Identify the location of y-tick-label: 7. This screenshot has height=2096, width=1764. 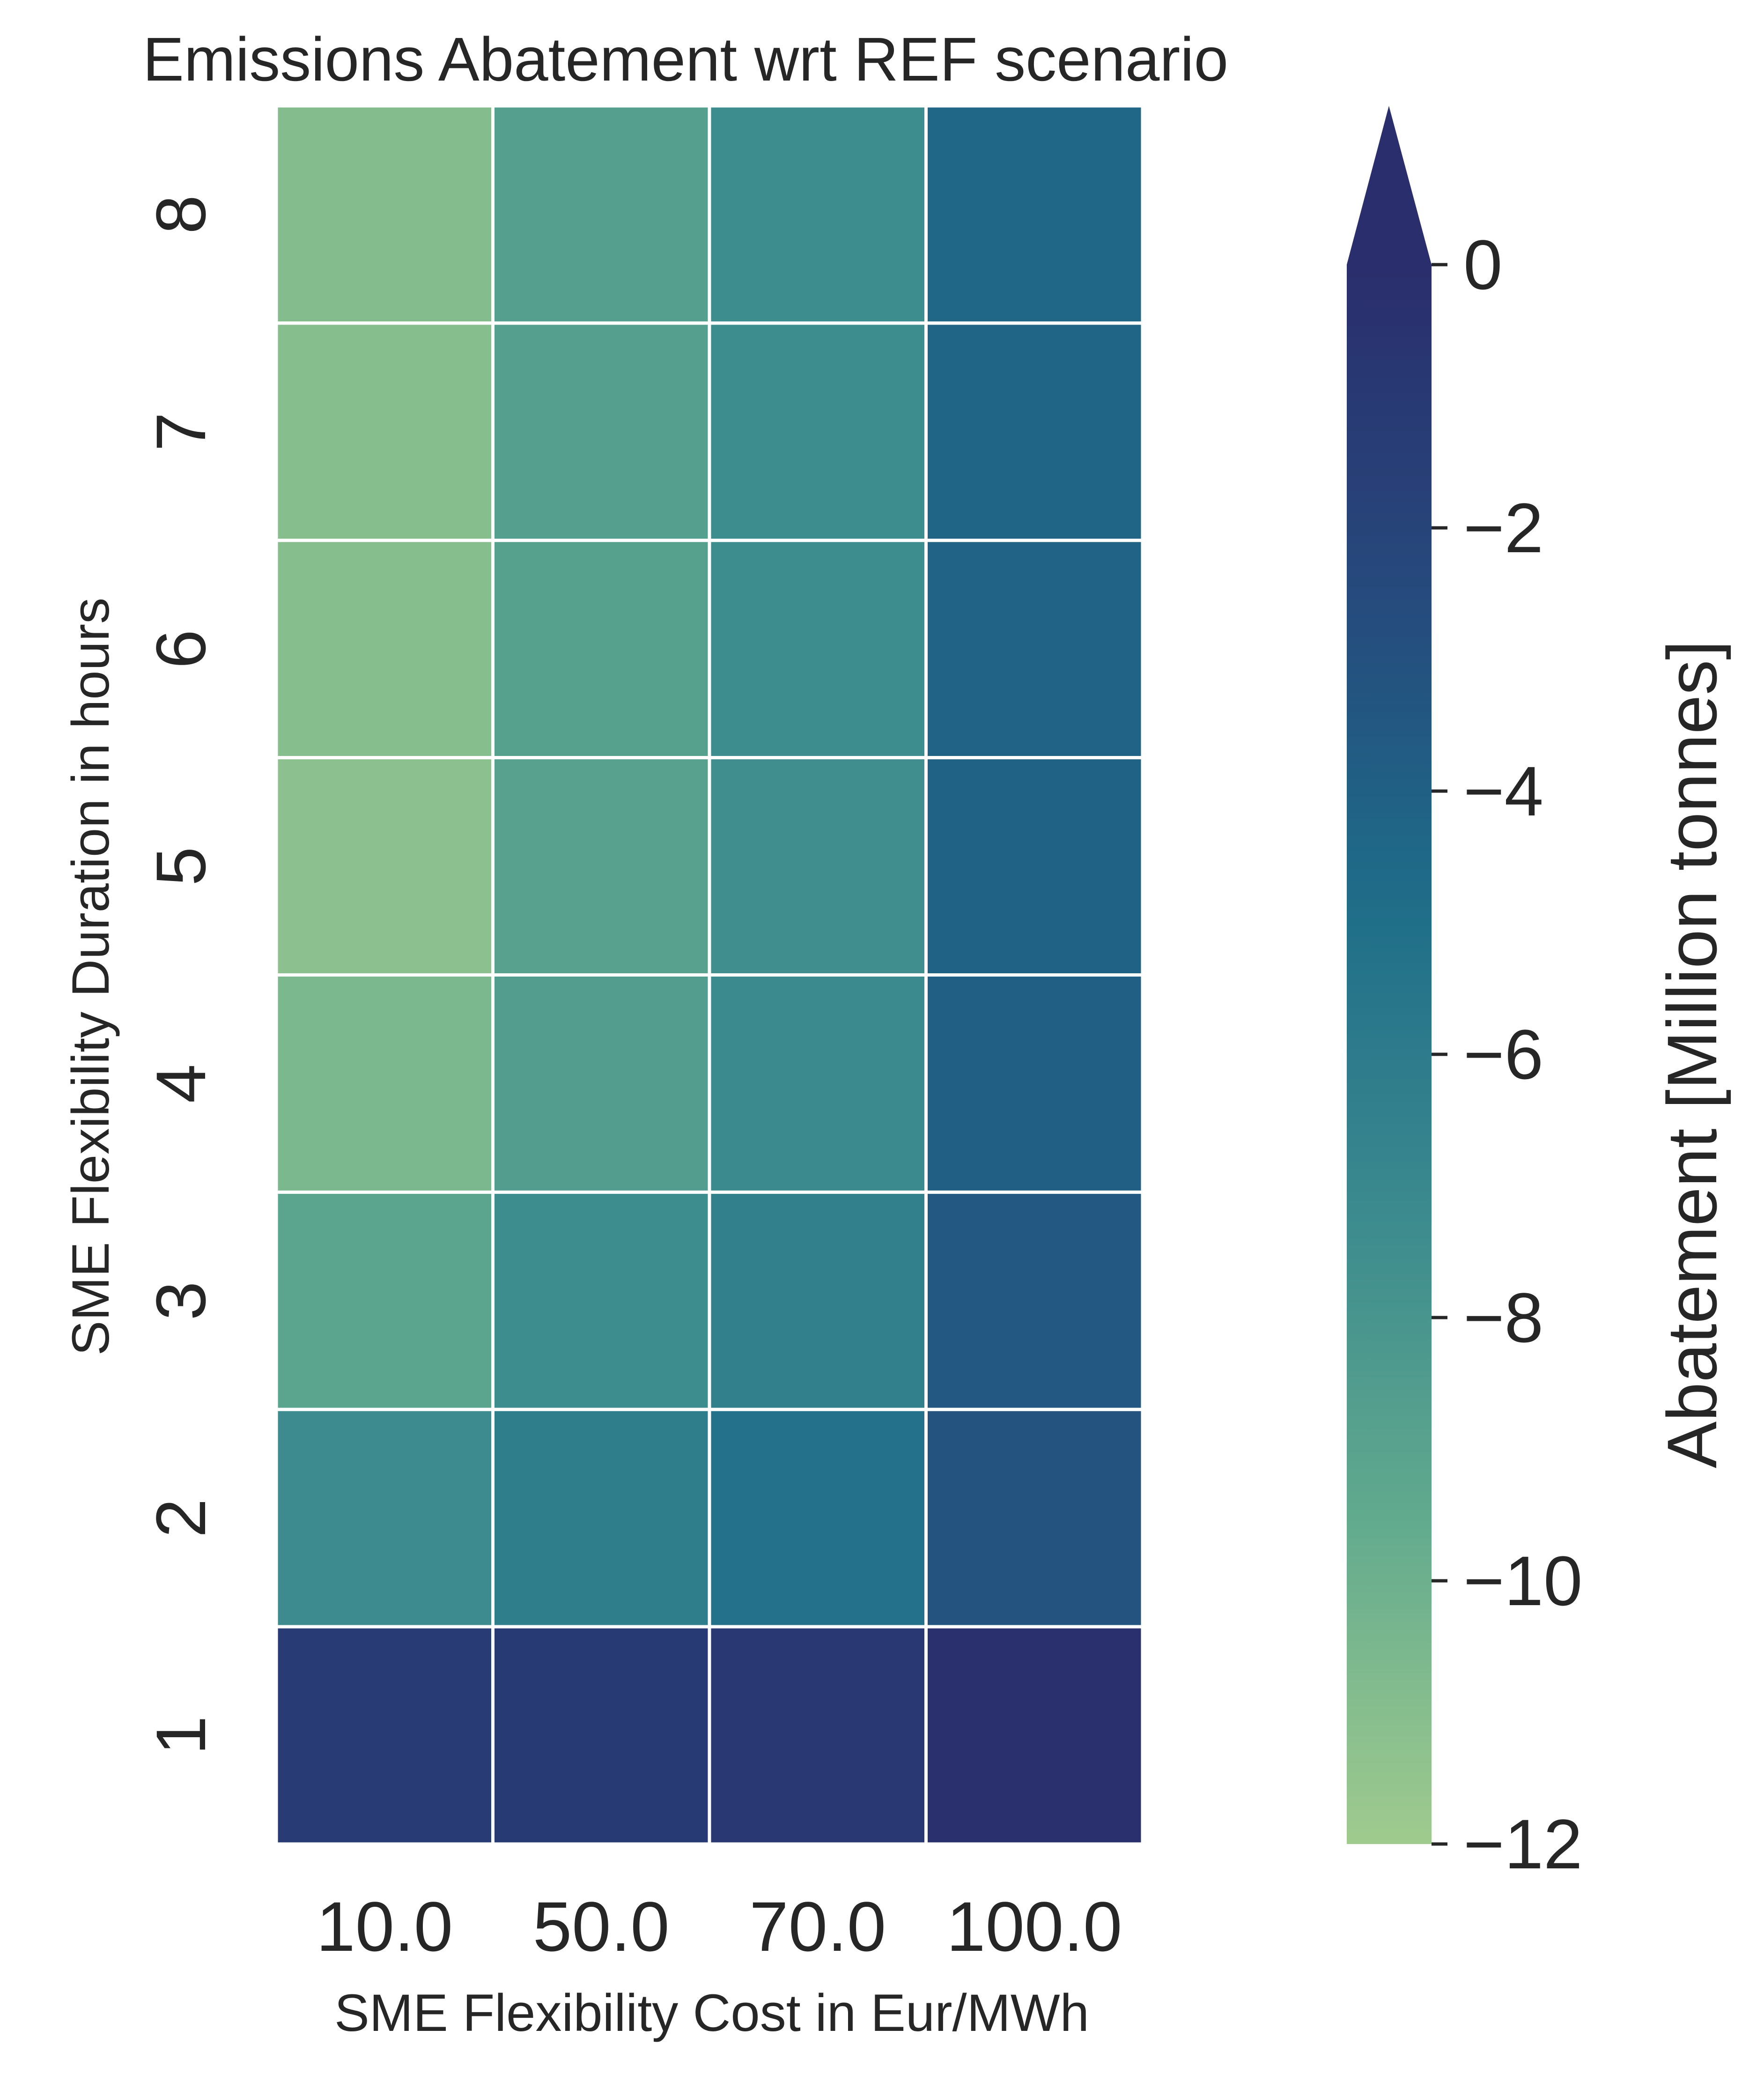
(180, 431).